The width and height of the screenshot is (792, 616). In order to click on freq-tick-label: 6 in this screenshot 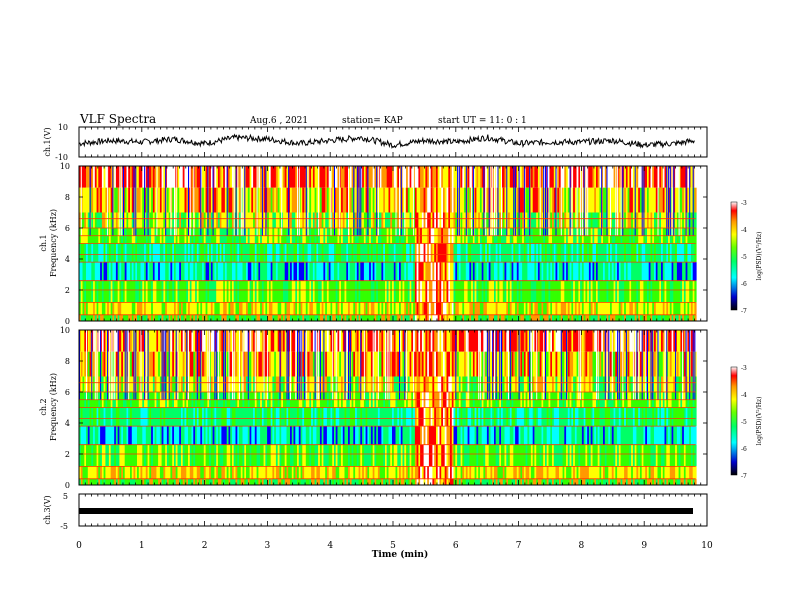, I will do `click(67, 228)`.